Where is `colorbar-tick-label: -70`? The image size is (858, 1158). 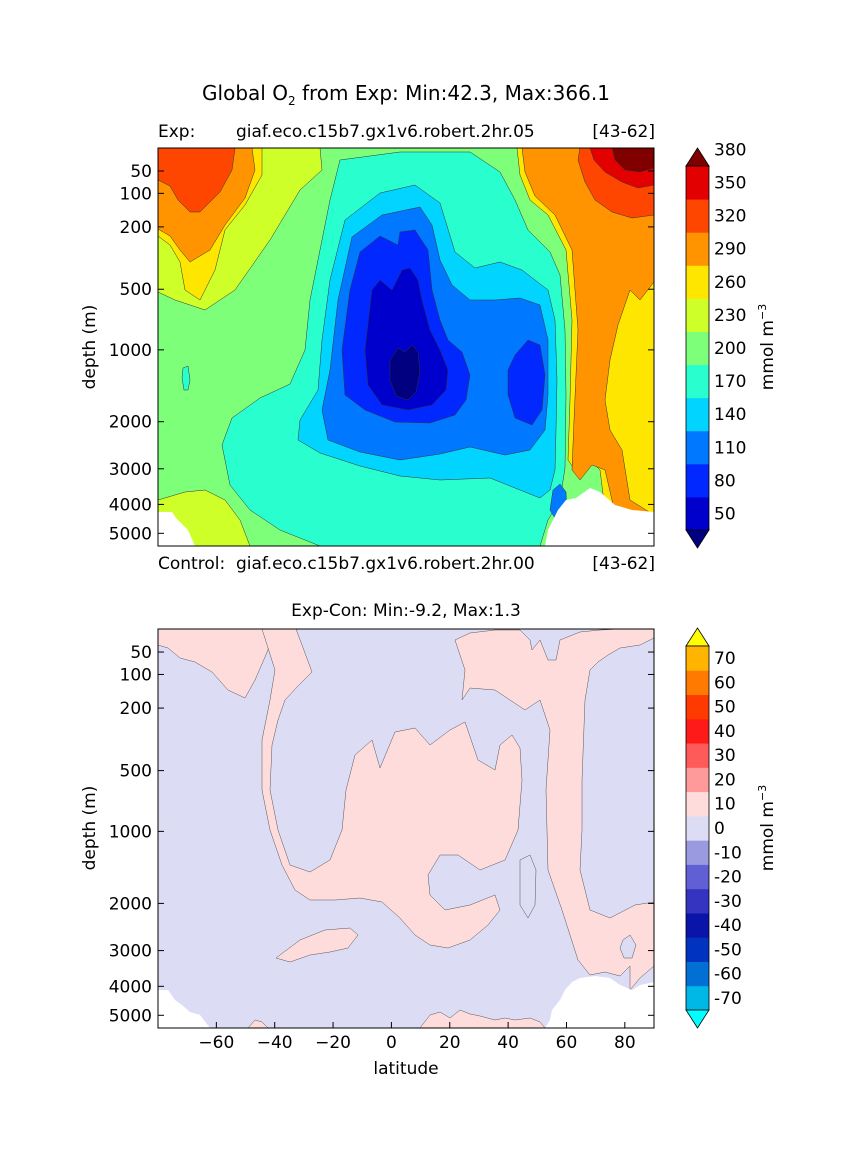 colorbar-tick-label: -70 is located at coordinates (728, 999).